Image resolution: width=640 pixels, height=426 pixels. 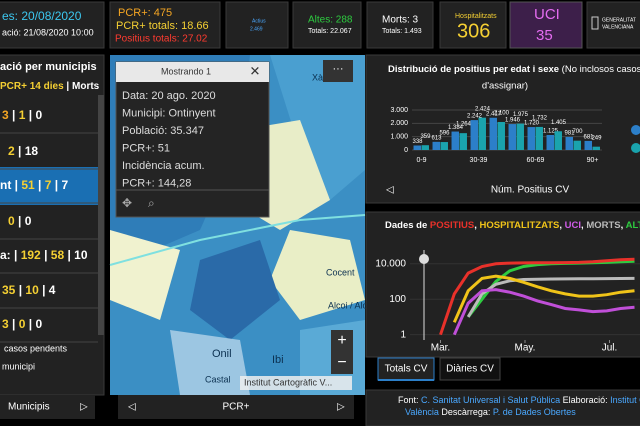 What do you see at coordinates (47, 407) in the screenshot?
I see `municipality-tab` at bounding box center [47, 407].